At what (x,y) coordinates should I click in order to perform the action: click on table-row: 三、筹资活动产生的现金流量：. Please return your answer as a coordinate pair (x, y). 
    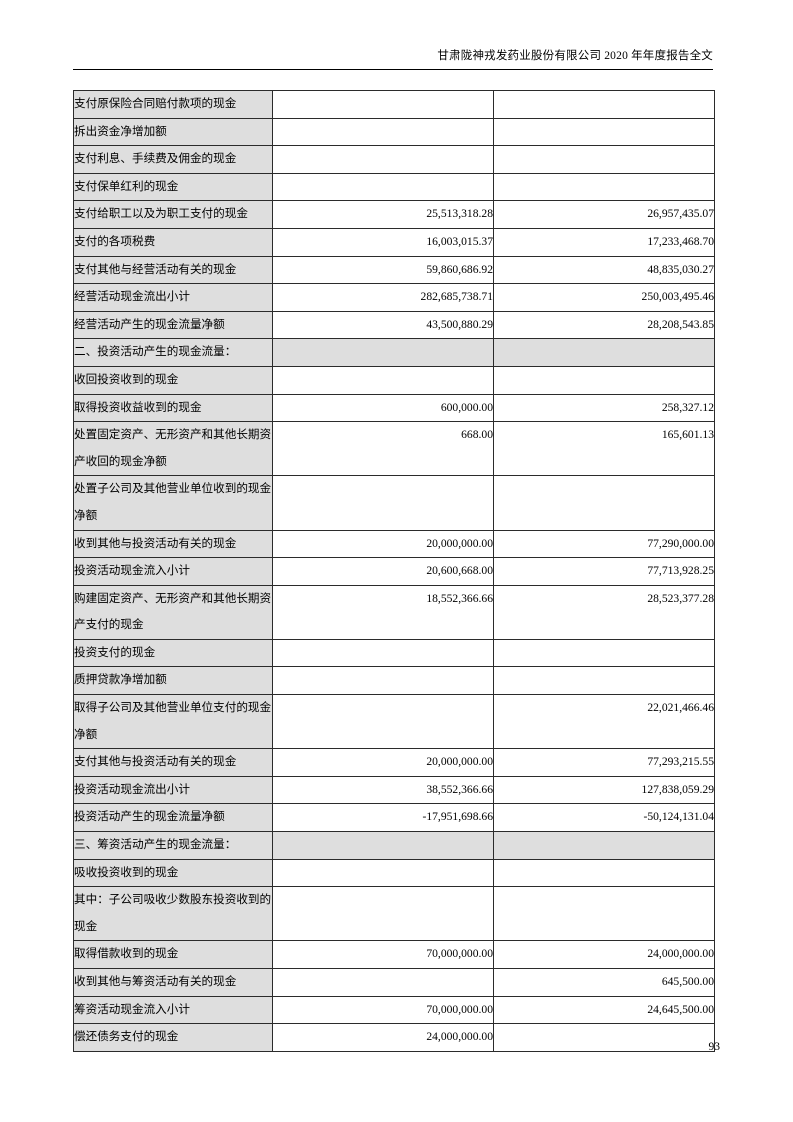
    Looking at the image, I should click on (394, 845).